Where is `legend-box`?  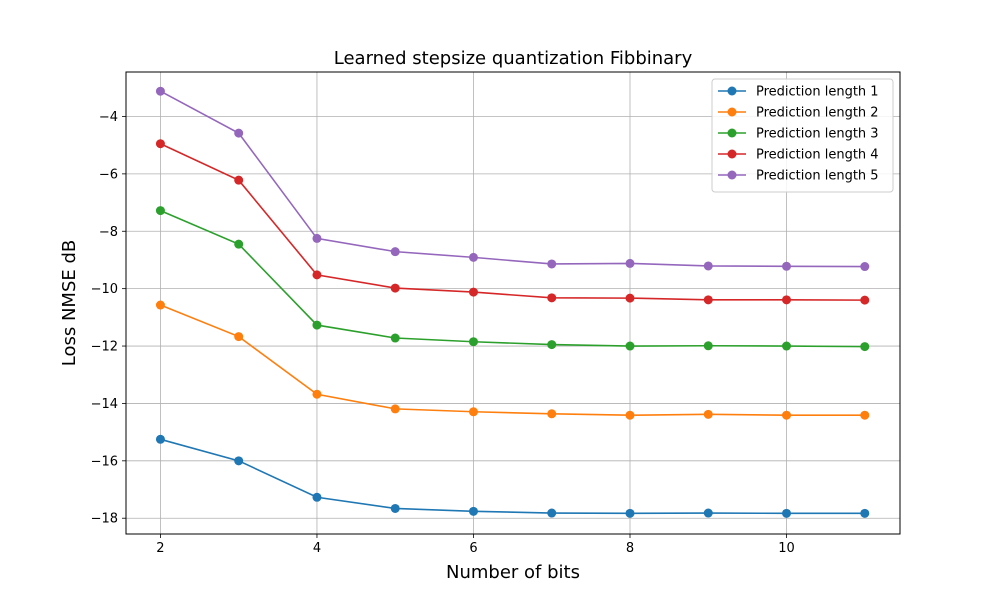 legend-box is located at coordinates (802, 135).